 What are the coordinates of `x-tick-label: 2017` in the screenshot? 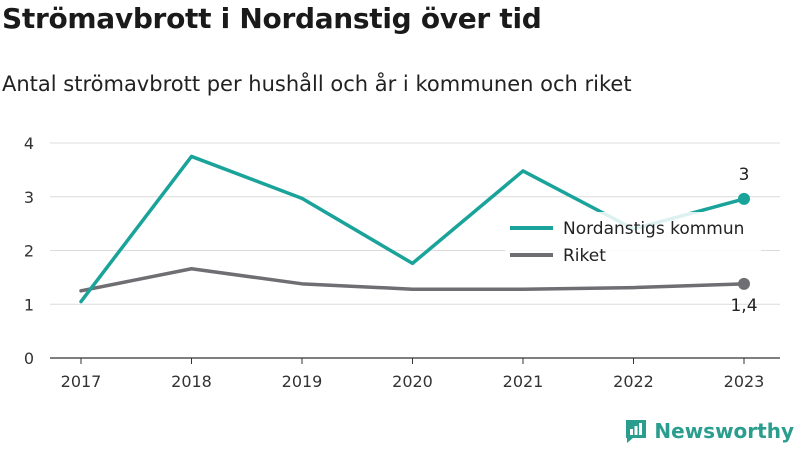 It's located at (81, 381).